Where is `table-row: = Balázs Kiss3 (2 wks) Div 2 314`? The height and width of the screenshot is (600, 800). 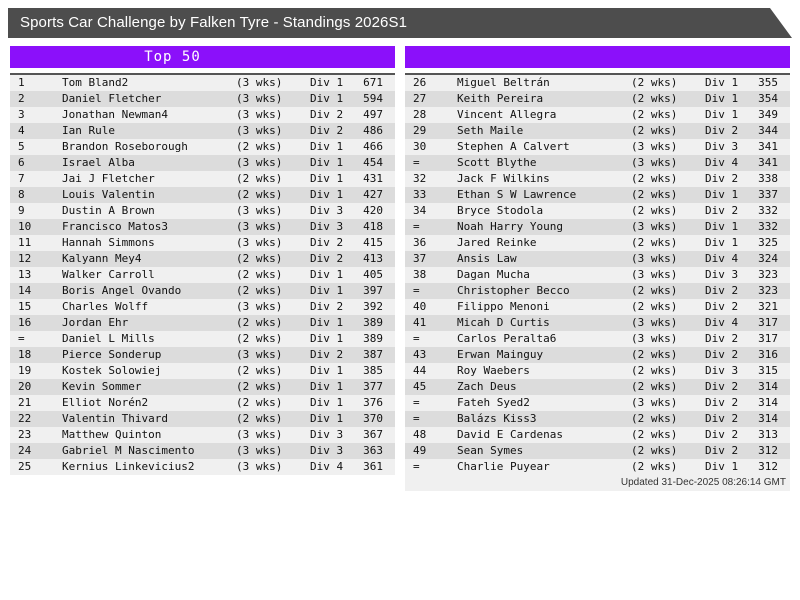 table-row: = Balázs Kiss3 (2 wks) Div 2 314 is located at coordinates (597, 419).